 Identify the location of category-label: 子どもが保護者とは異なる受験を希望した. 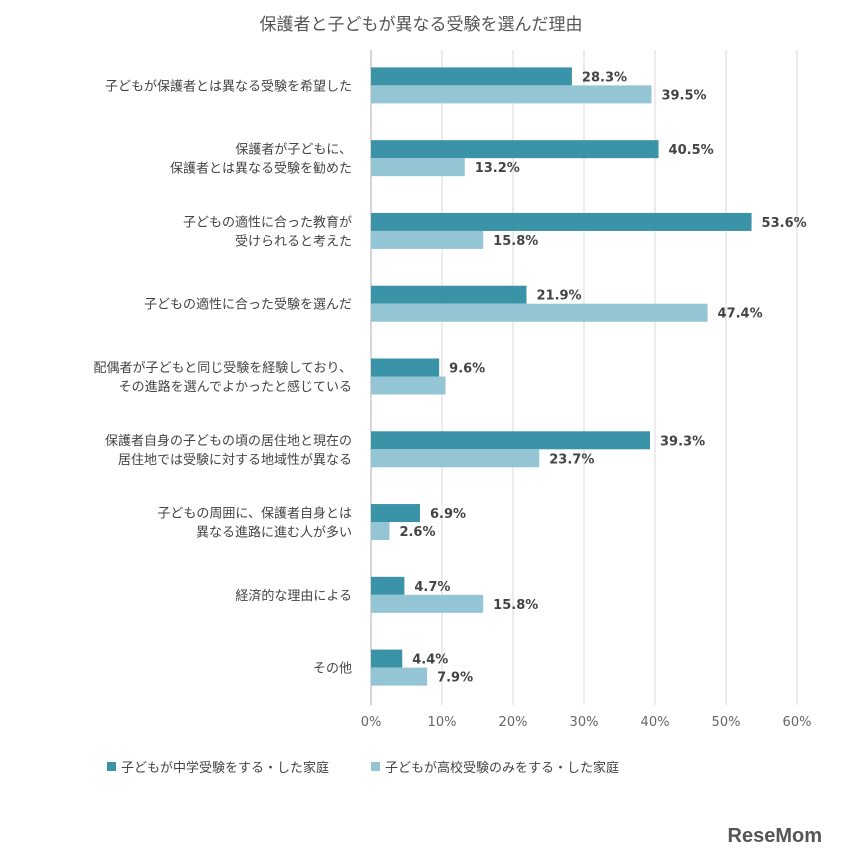
(228, 86).